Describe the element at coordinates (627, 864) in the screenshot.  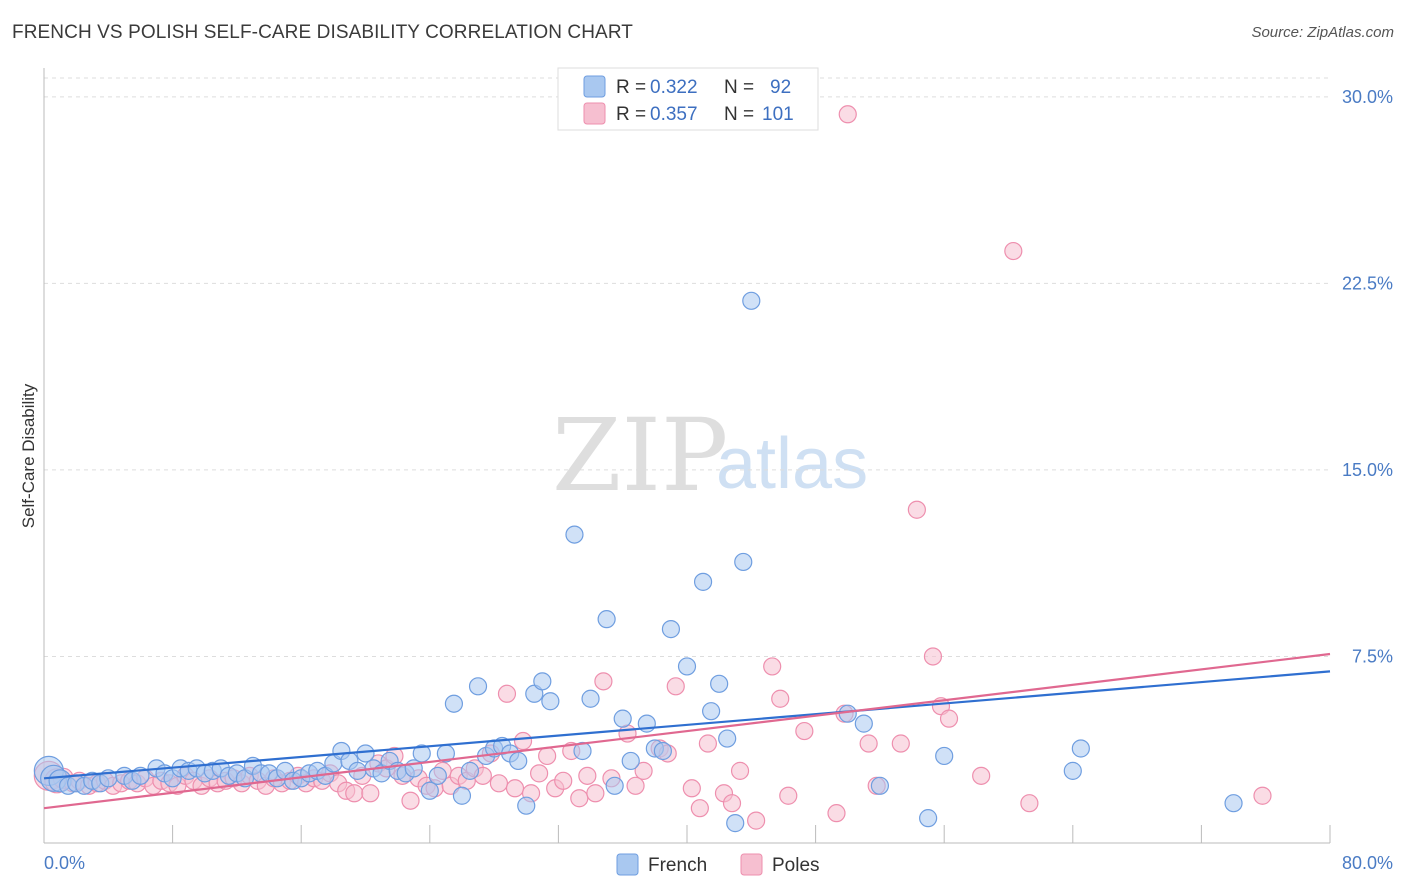
I see `bottom-legend-swatch-french` at that location.